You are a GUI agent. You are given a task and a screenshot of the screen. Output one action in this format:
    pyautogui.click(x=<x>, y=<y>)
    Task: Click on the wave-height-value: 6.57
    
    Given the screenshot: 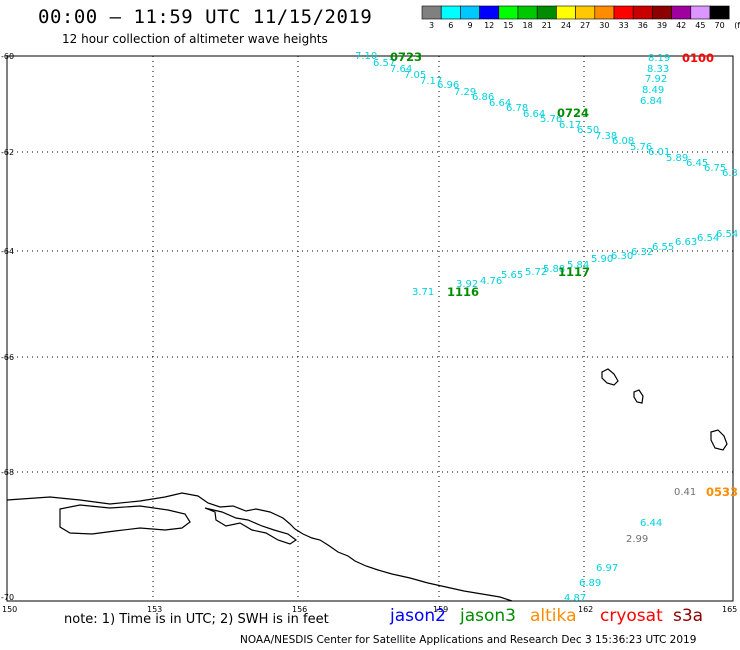 What is the action you would take?
    pyautogui.click(x=384, y=63)
    